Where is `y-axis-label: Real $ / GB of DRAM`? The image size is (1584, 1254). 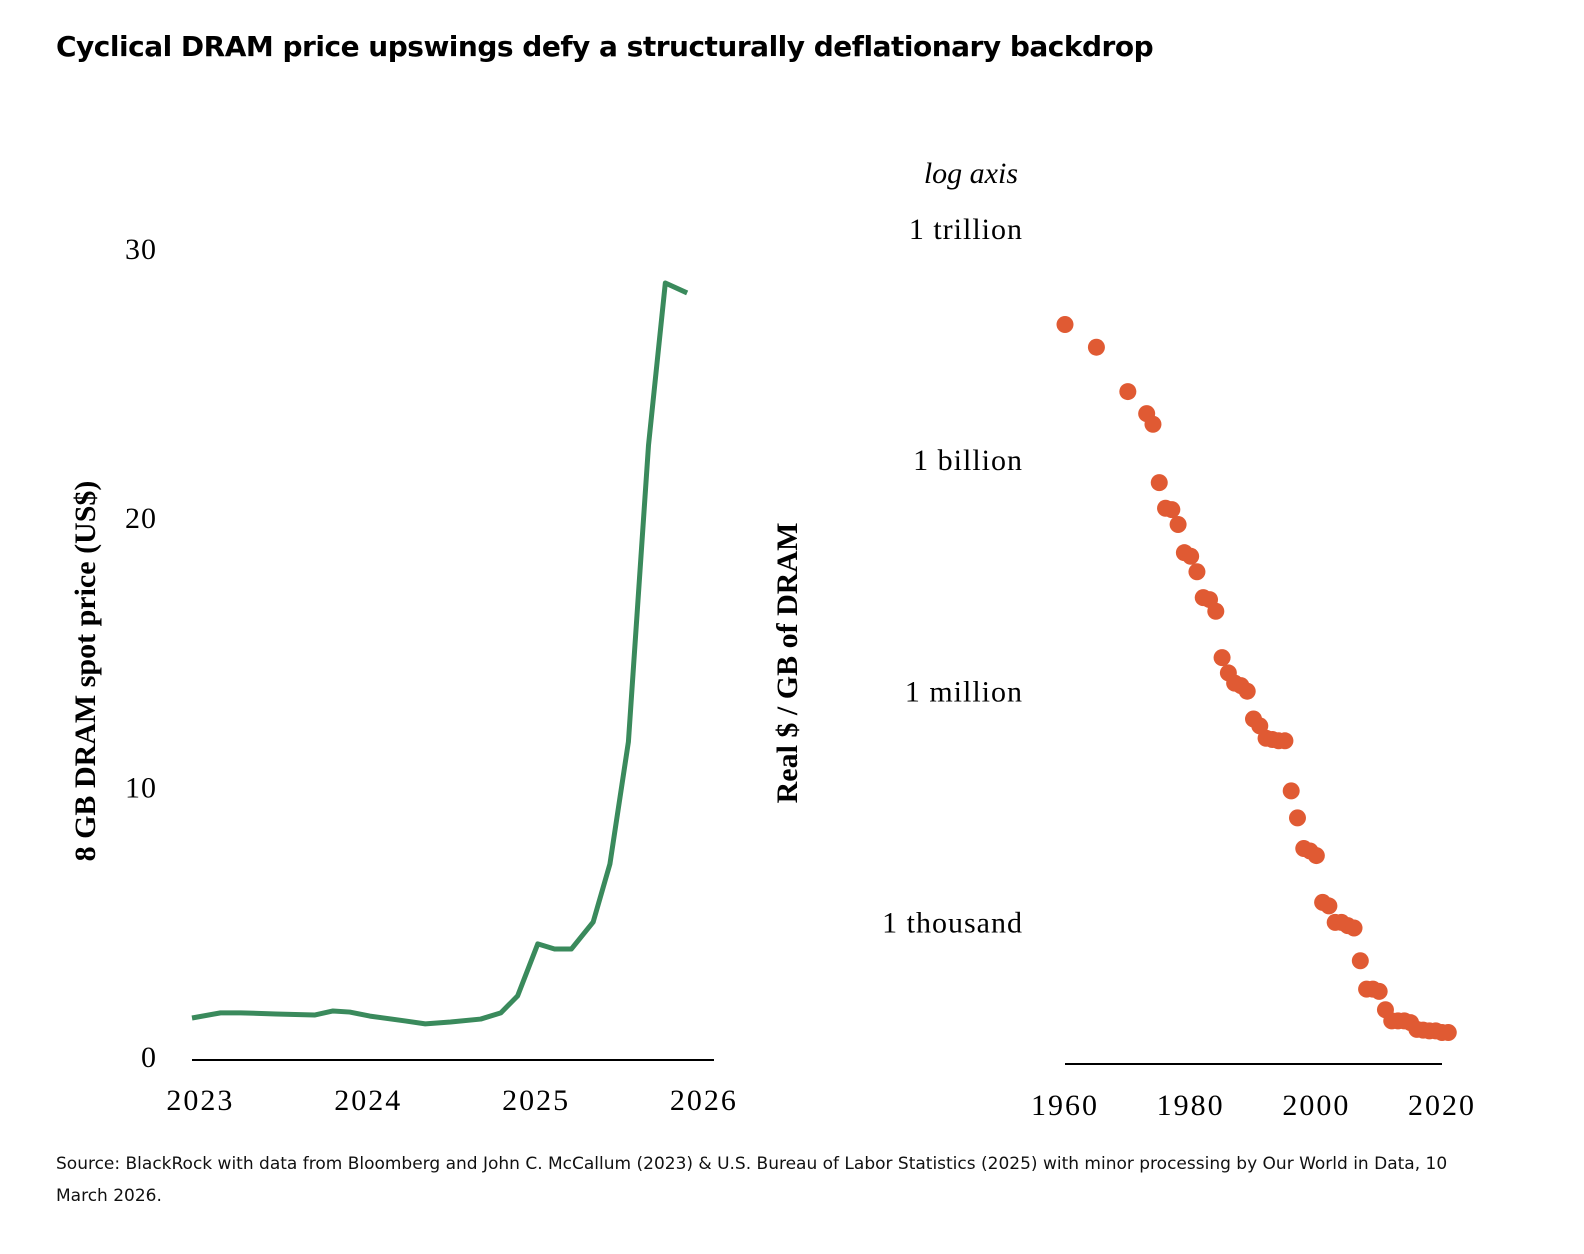
y-axis-label: Real $ / GB of DRAM is located at coordinates (787, 663).